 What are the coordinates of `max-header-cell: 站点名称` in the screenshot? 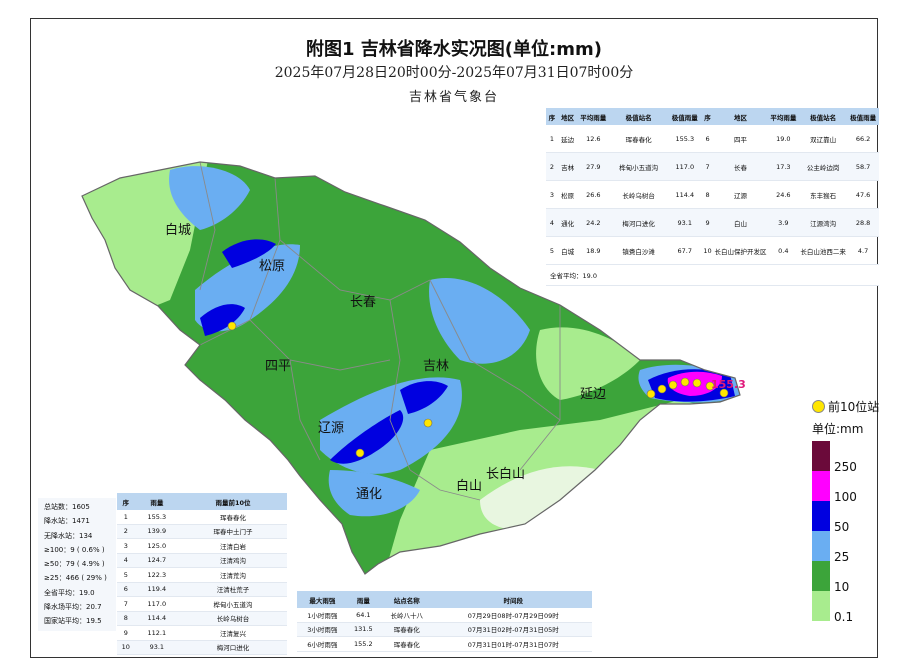 It's located at (406, 599).